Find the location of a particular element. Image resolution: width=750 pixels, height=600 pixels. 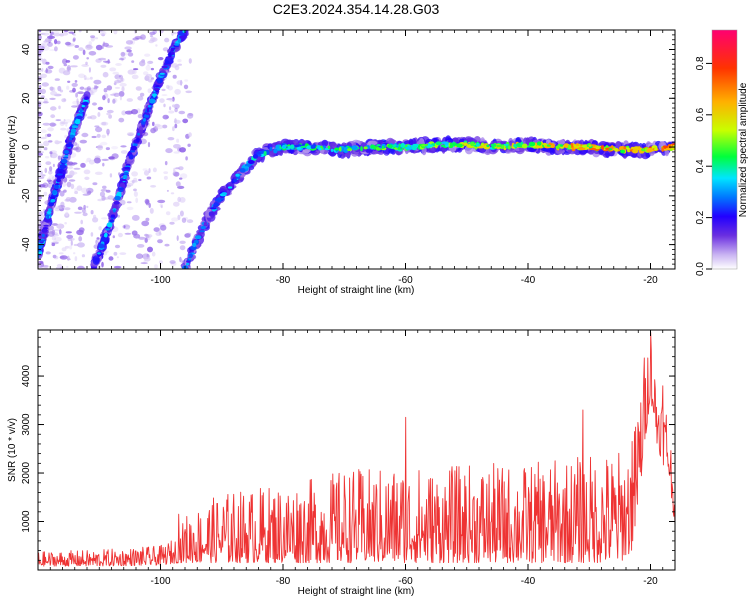

colorbar-tick-label: 0.2 is located at coordinates (700, 217).